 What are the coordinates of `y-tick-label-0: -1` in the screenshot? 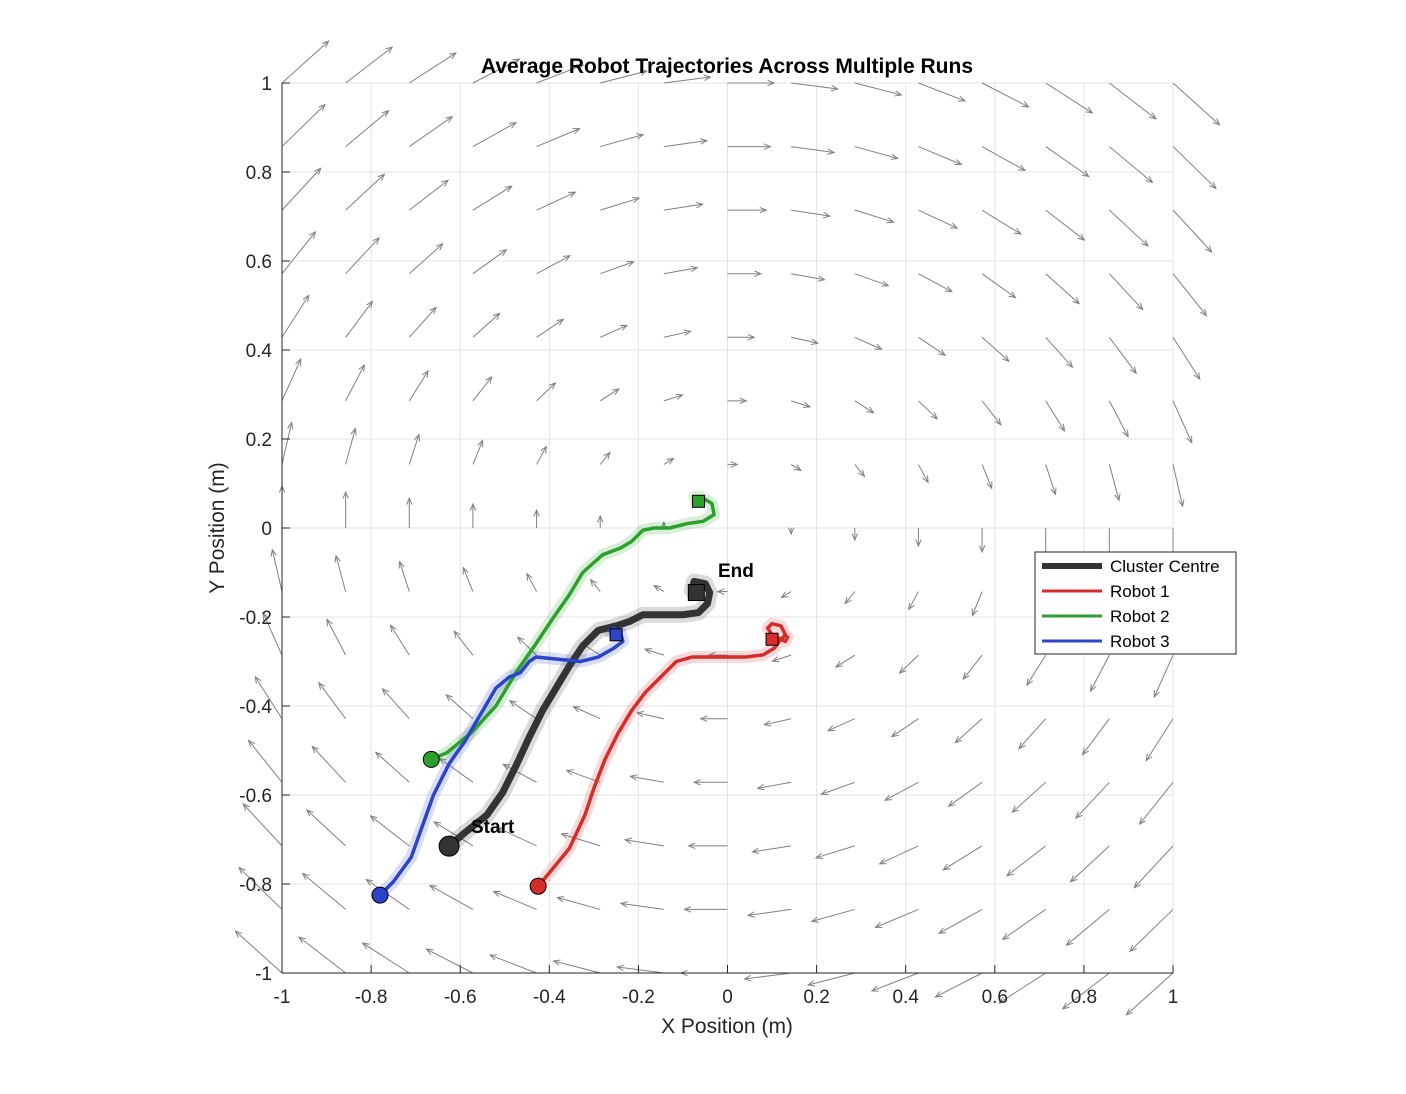 It's located at (263, 974).